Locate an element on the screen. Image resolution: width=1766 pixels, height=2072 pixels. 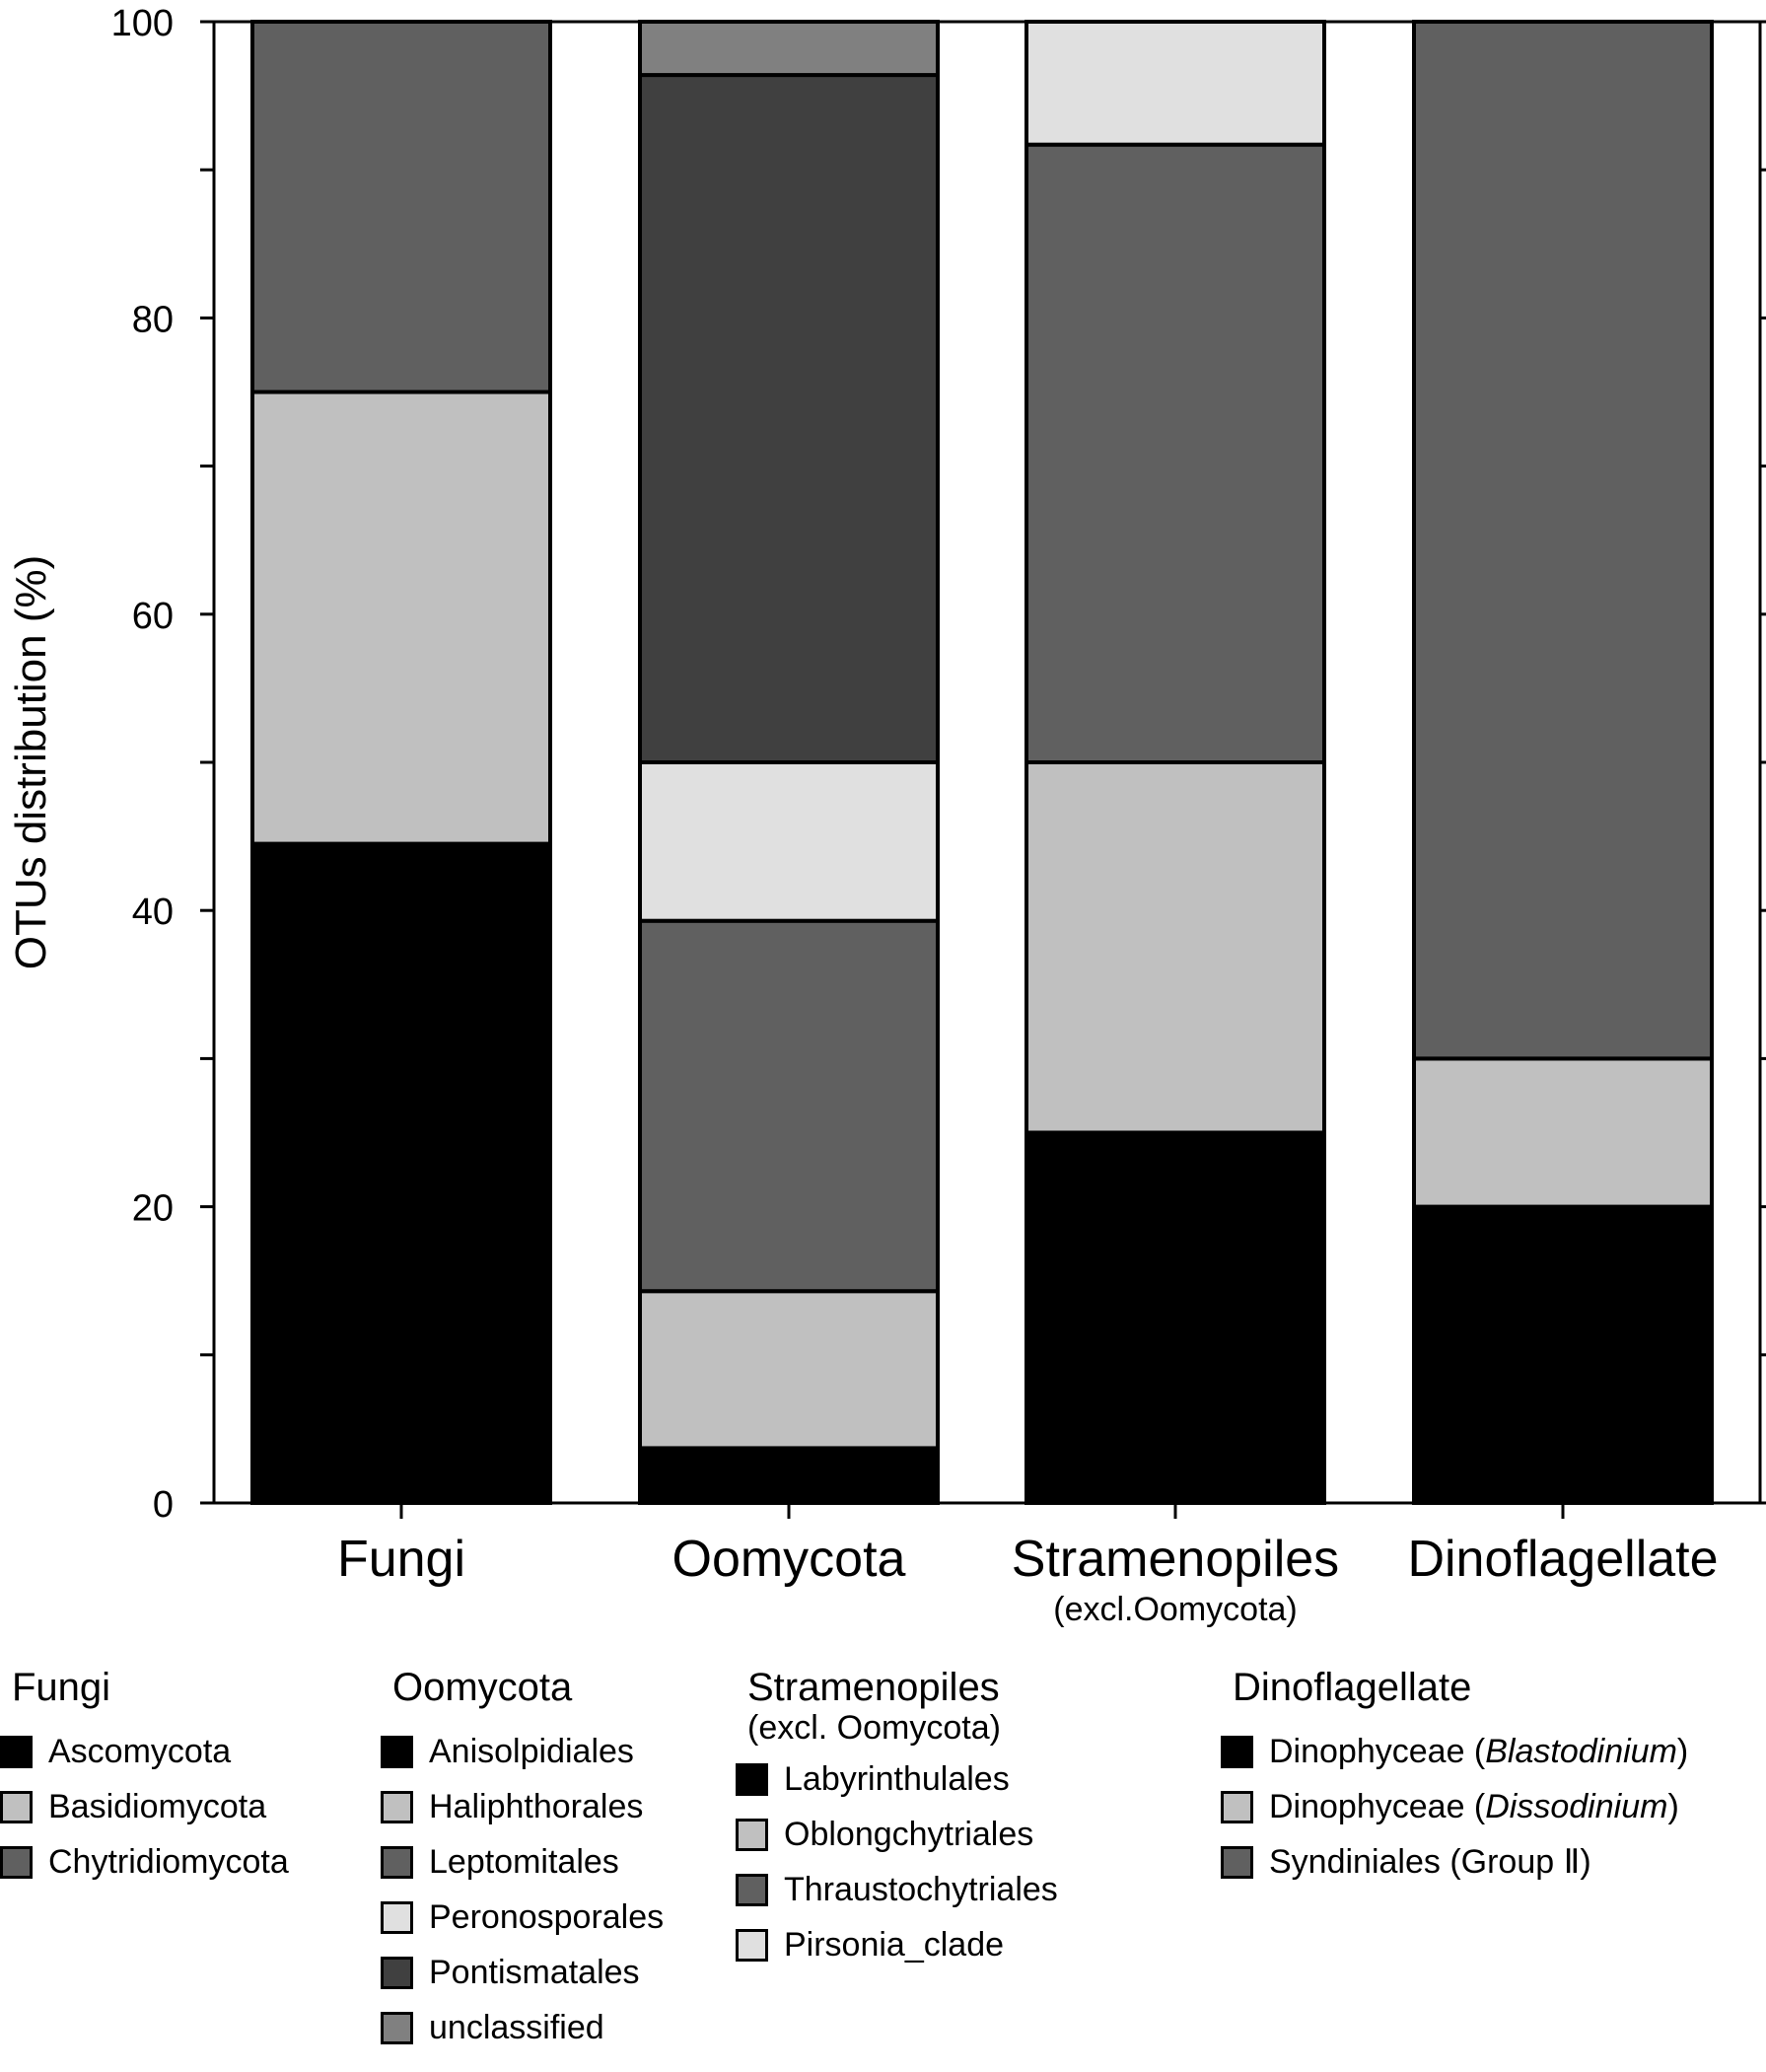
legend-title: Fungi is located at coordinates (61, 1687).